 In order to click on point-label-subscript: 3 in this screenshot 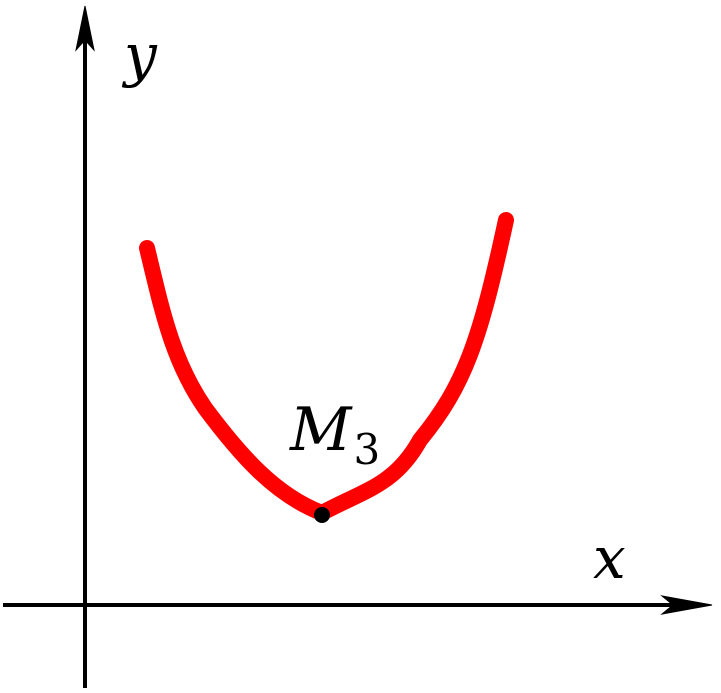, I will do `click(366, 449)`.